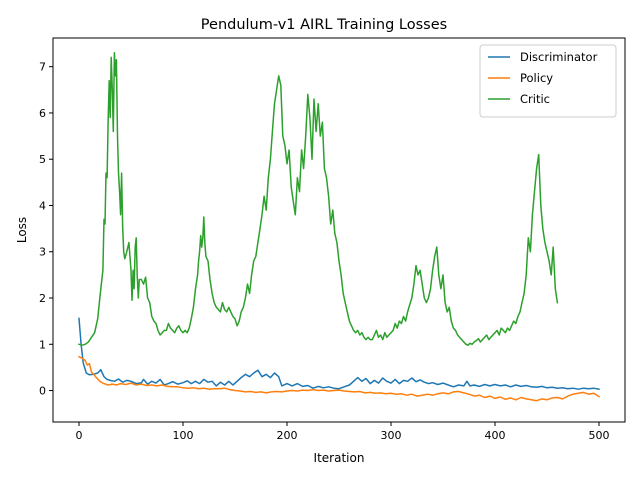  Describe the element at coordinates (42, 159) in the screenshot. I see `y-tick-label: 5` at that location.